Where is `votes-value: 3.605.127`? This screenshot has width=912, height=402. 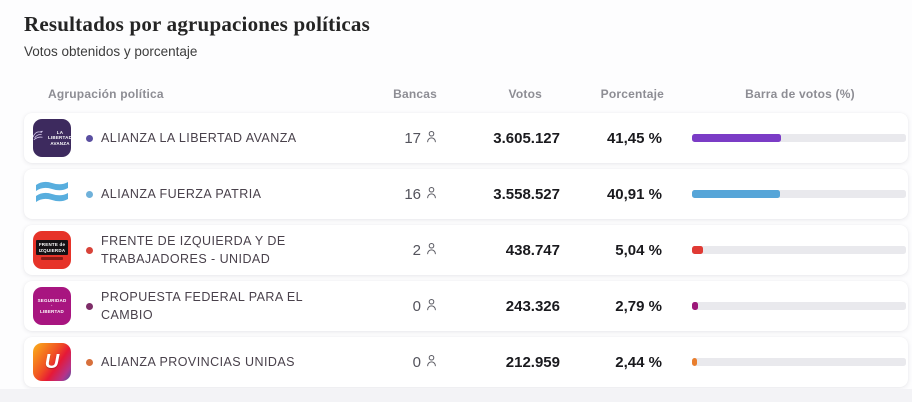
votes-value: 3.605.127 is located at coordinates (526, 138).